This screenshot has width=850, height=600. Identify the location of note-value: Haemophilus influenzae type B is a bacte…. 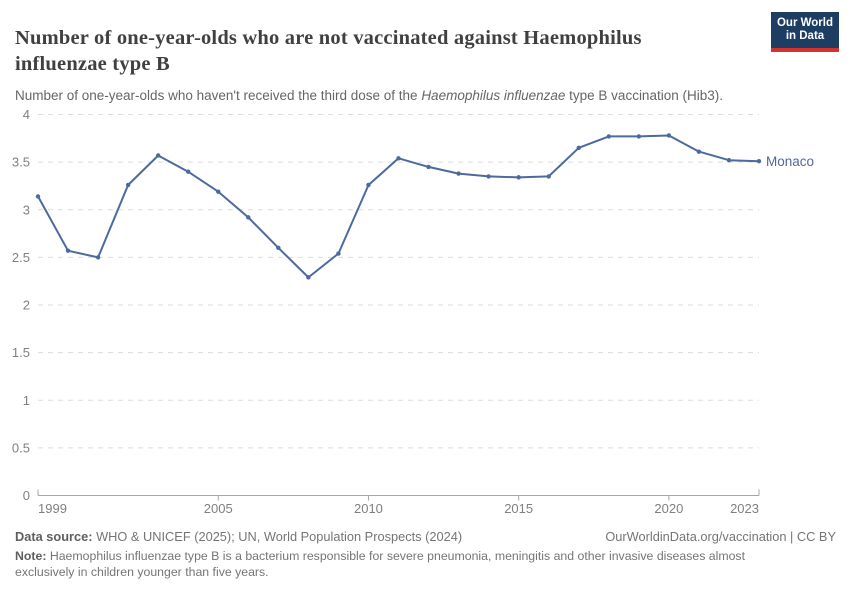
(380, 564).